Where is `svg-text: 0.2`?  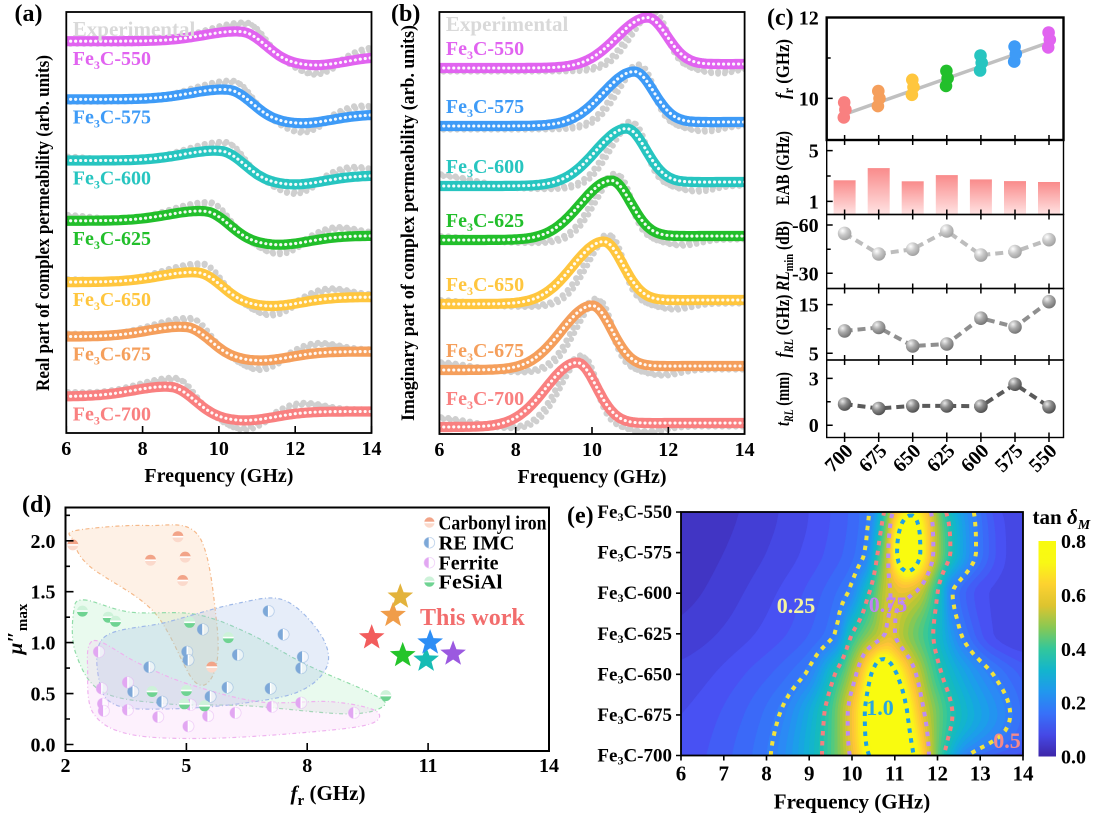
svg-text: 0.2 is located at coordinates (1073, 704).